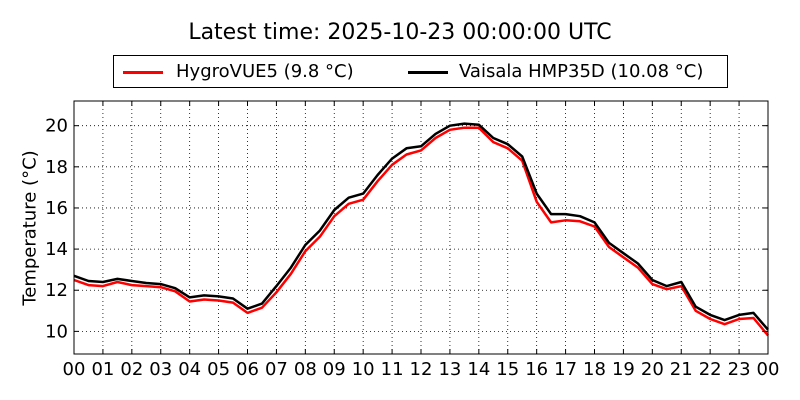  I want to click on x-tick-label: 04, so click(189, 369).